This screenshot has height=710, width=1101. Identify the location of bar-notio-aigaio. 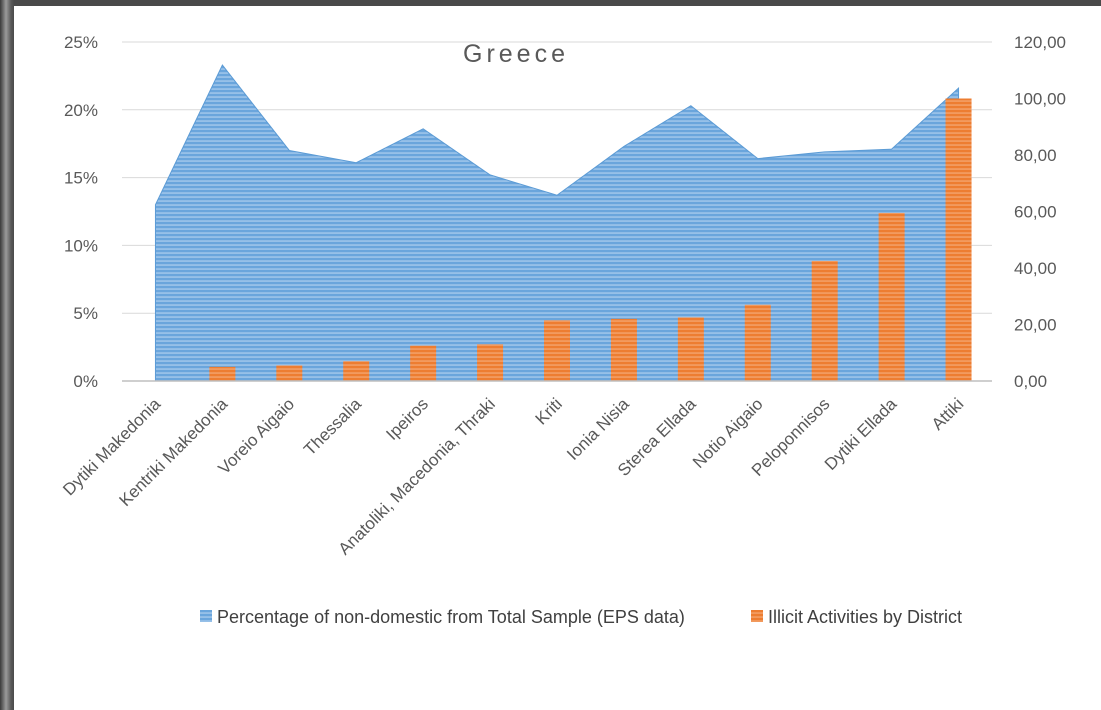
(757, 342).